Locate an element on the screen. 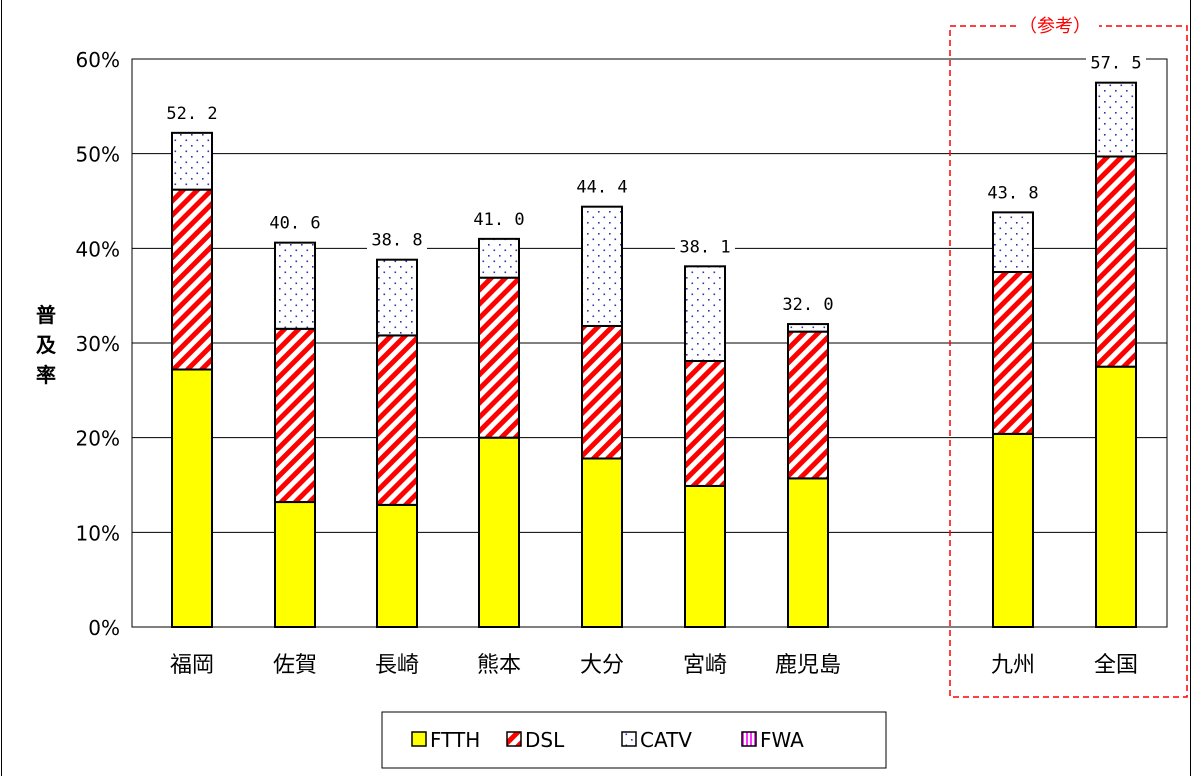 Image resolution: width=1192 pixels, height=776 pixels. x-tick-label: 福岡 is located at coordinates (192, 665).